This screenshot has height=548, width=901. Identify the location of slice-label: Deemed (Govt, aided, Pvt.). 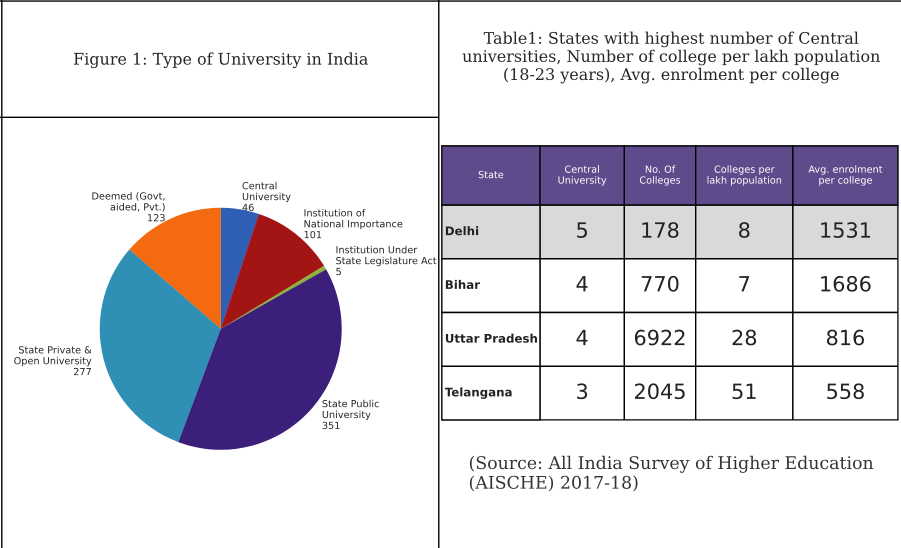
(128, 202).